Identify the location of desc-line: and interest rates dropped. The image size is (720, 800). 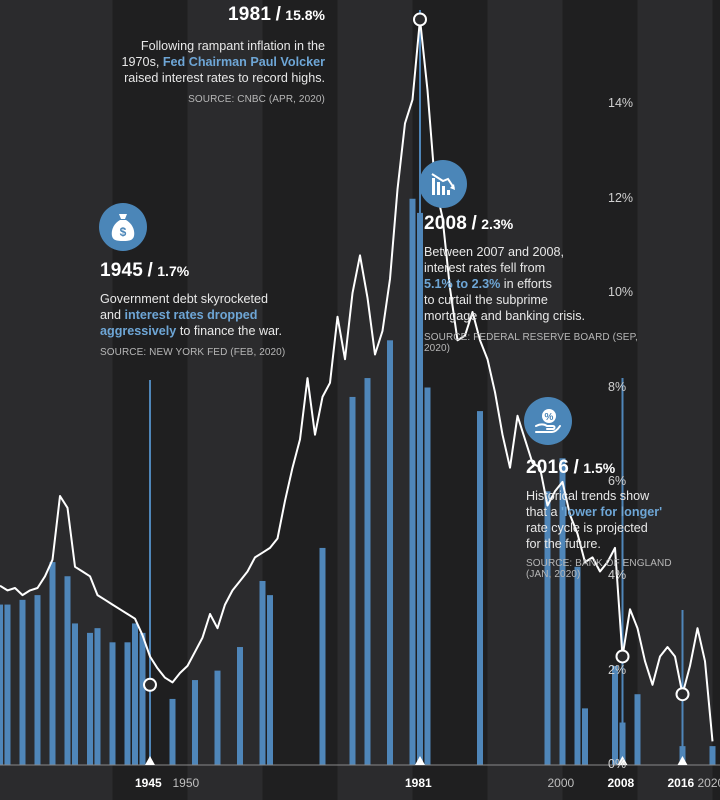
(220, 315).